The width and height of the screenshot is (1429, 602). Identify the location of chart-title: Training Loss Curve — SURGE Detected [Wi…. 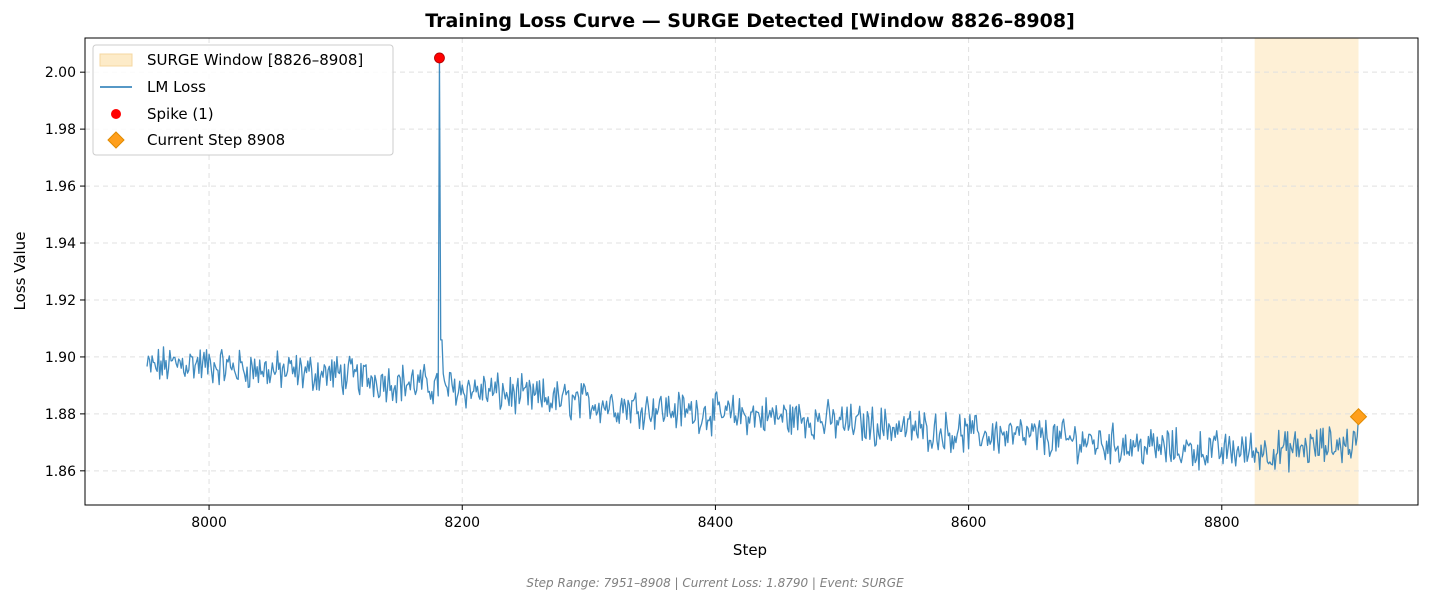
(750, 21).